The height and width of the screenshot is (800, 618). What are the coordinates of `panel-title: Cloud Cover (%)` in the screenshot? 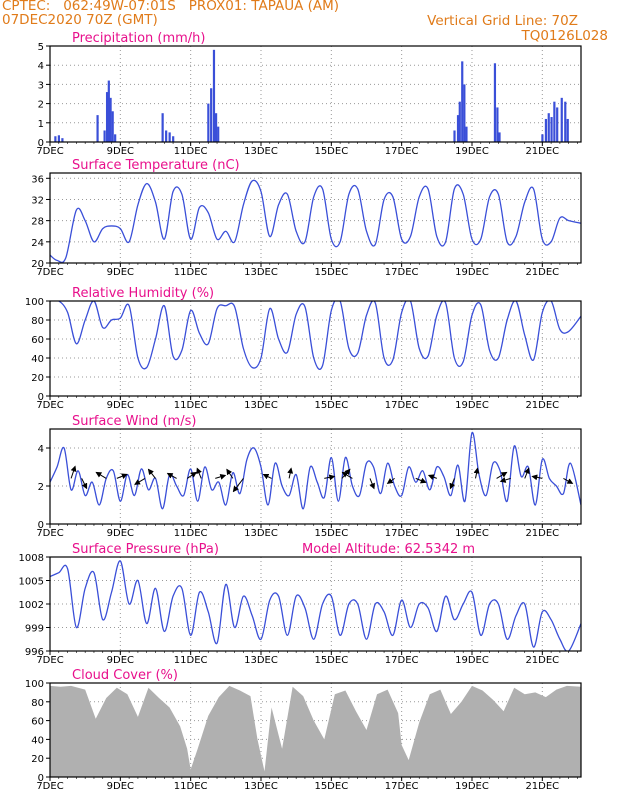 It's located at (125, 675).